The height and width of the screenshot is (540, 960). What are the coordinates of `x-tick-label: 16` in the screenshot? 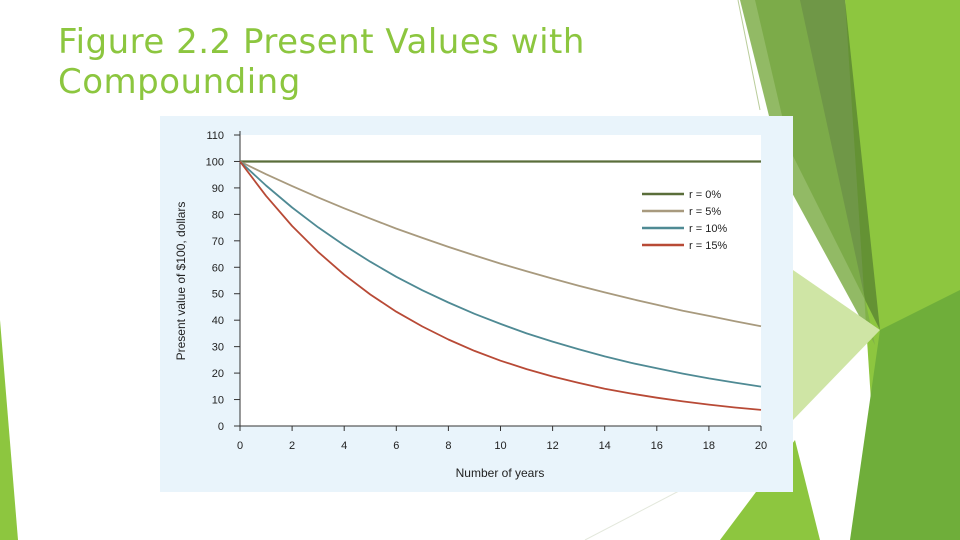 It's located at (657, 446).